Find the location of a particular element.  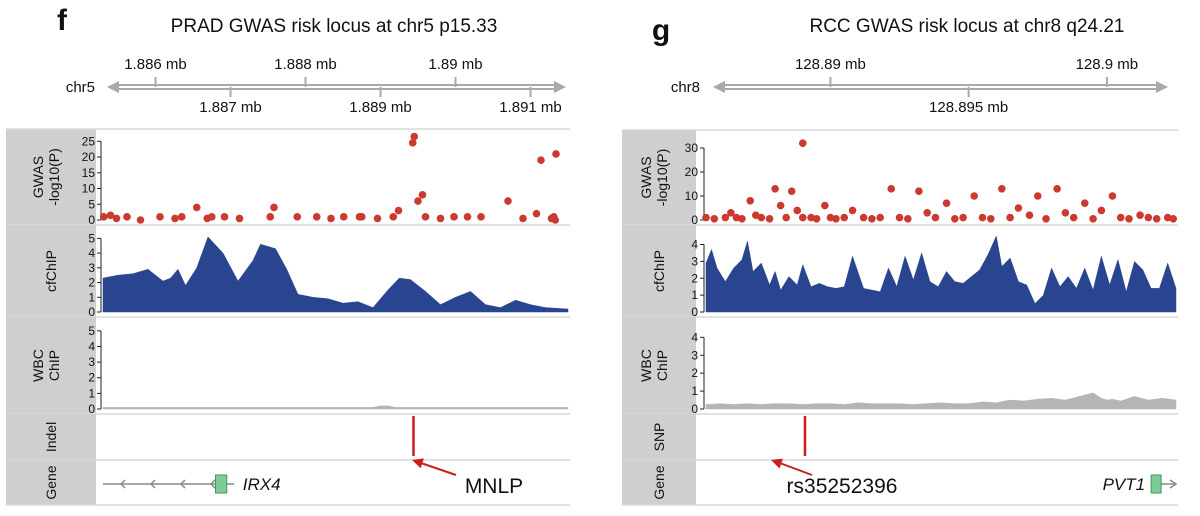

track-label-line1: WBC is located at coordinates (38, 365).